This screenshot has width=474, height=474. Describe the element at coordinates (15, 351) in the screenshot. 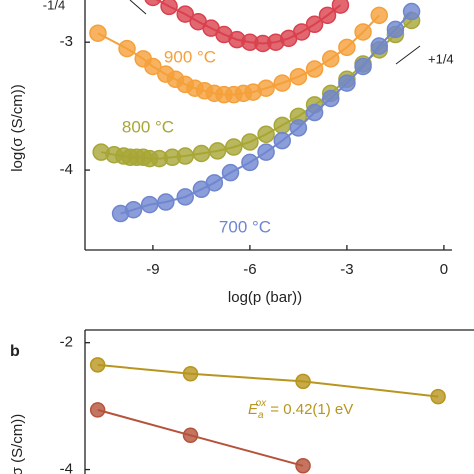

I see `panel-label: b` at that location.